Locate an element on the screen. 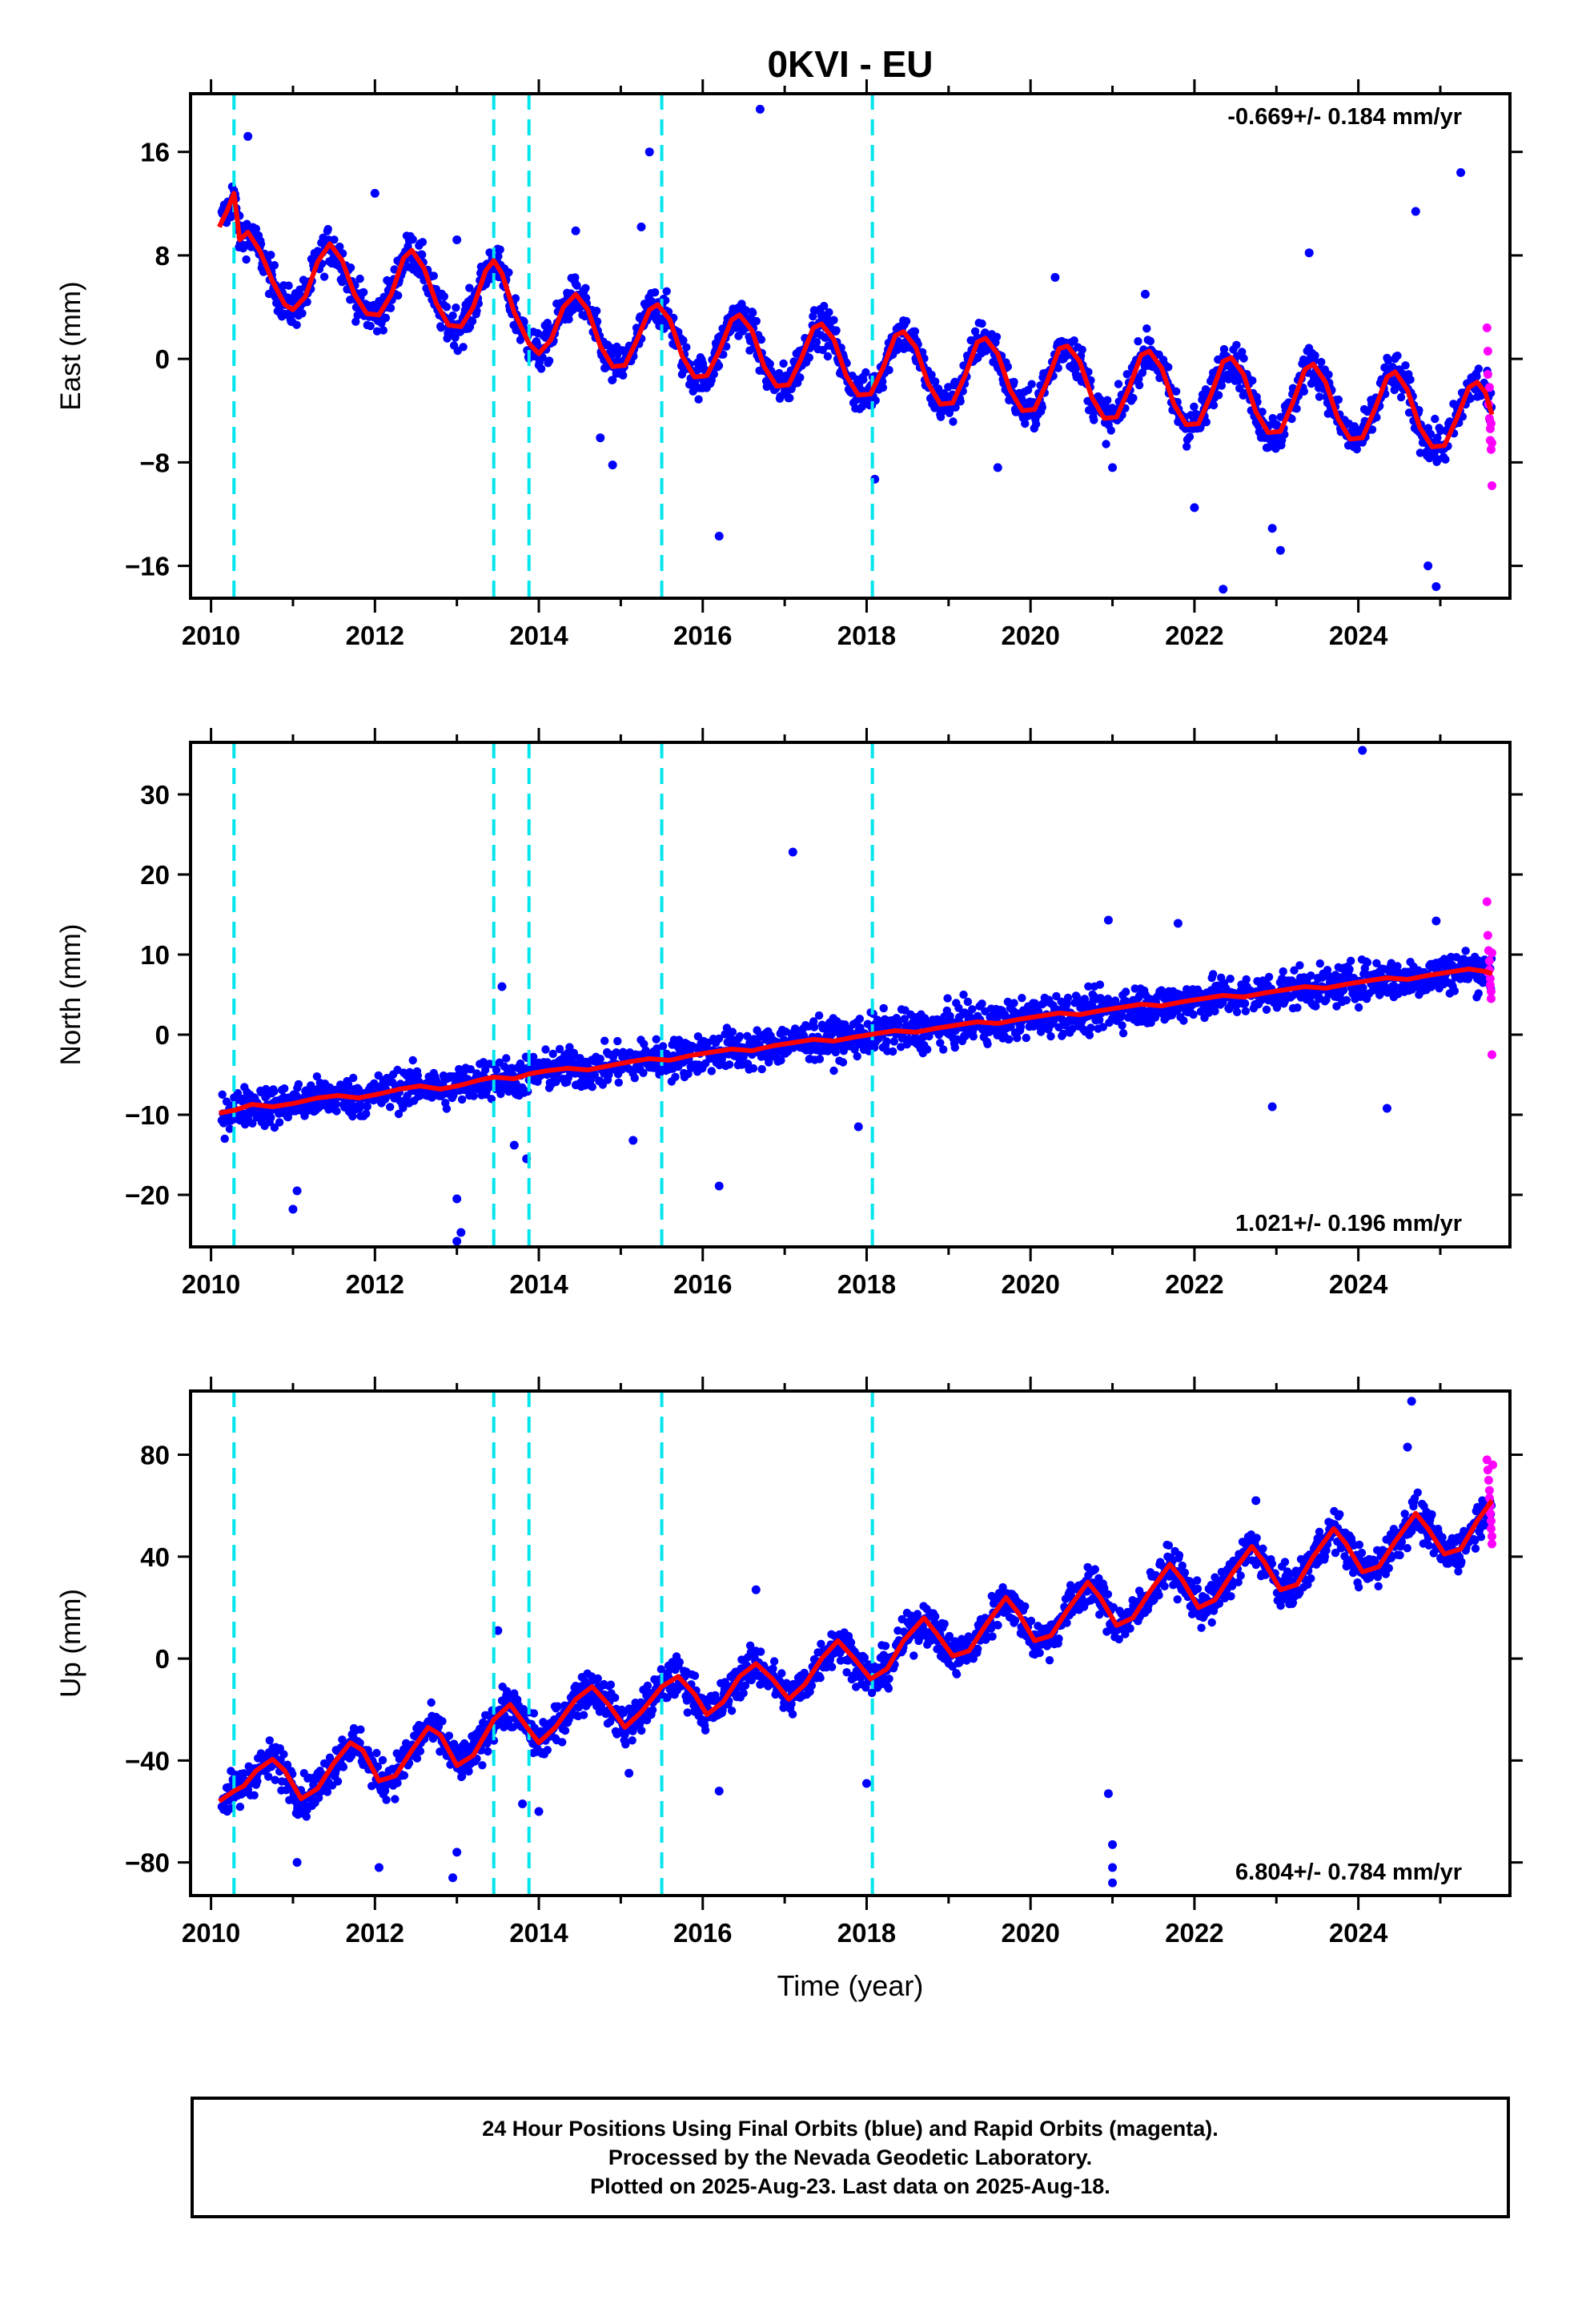 This screenshot has width=1582, height=2324. y-axis-label: North (mm) is located at coordinates (70, 995).